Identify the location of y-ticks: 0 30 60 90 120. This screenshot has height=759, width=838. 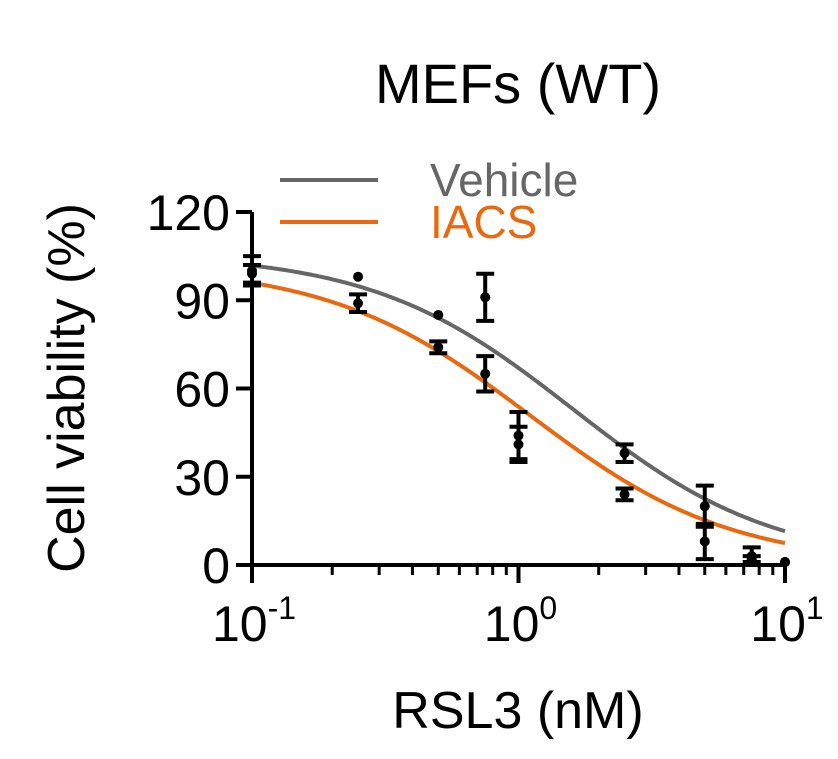
(199, 389).